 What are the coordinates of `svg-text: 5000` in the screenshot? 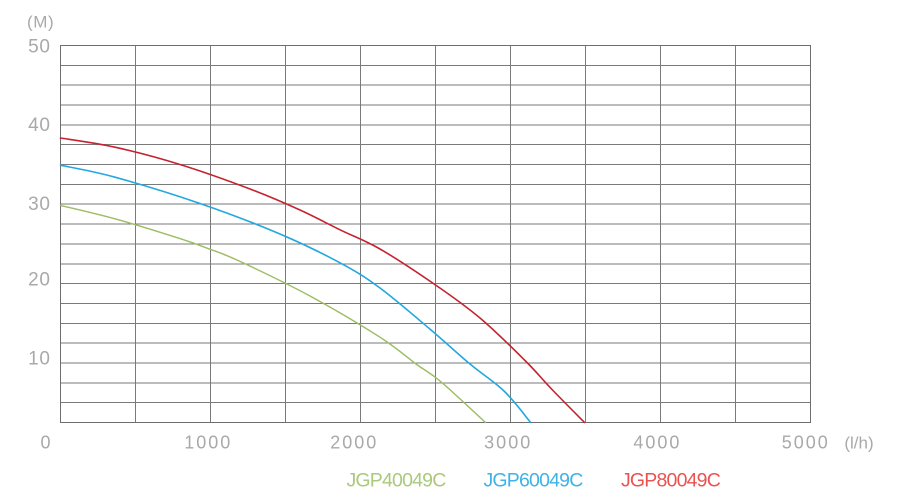 It's located at (806, 443).